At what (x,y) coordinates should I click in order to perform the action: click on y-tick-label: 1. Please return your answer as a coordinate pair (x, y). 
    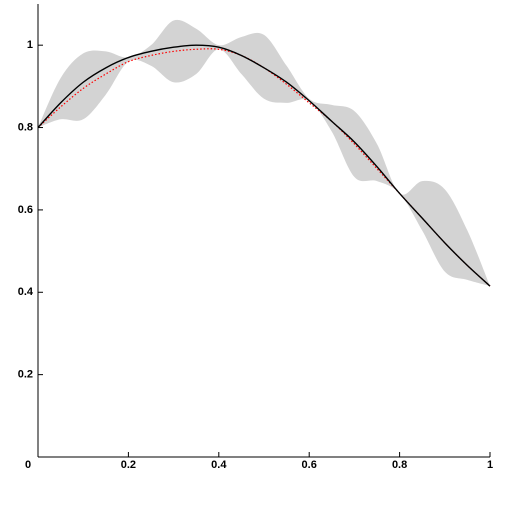
    Looking at the image, I should click on (30, 45).